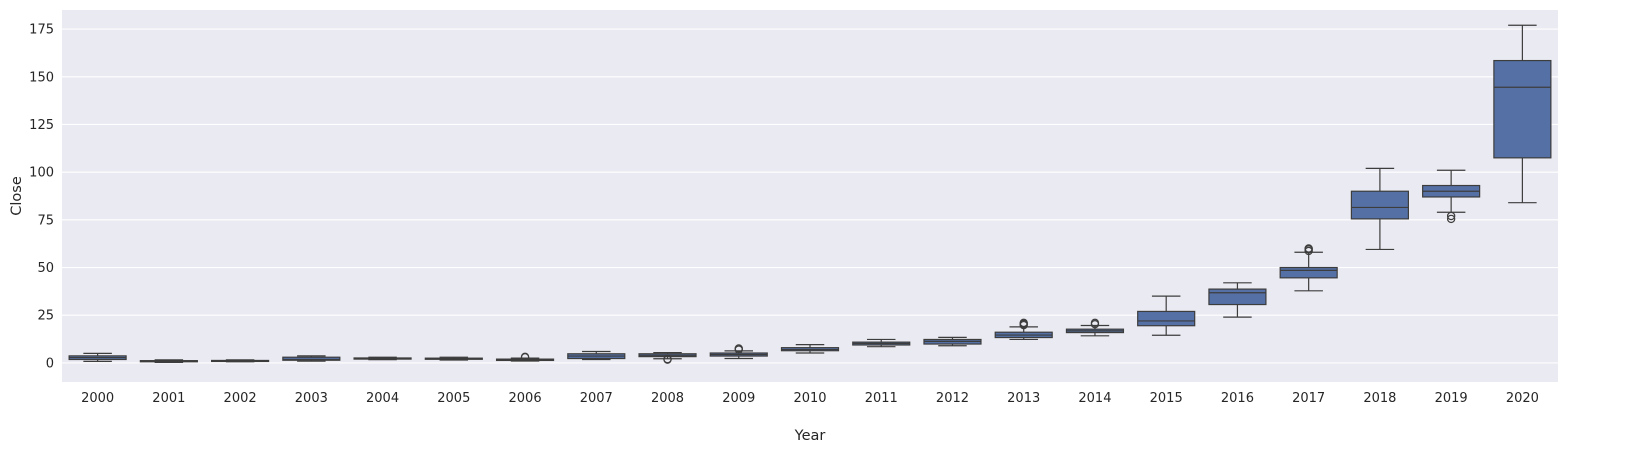  I want to click on x-tick-label: 2002, so click(240, 398).